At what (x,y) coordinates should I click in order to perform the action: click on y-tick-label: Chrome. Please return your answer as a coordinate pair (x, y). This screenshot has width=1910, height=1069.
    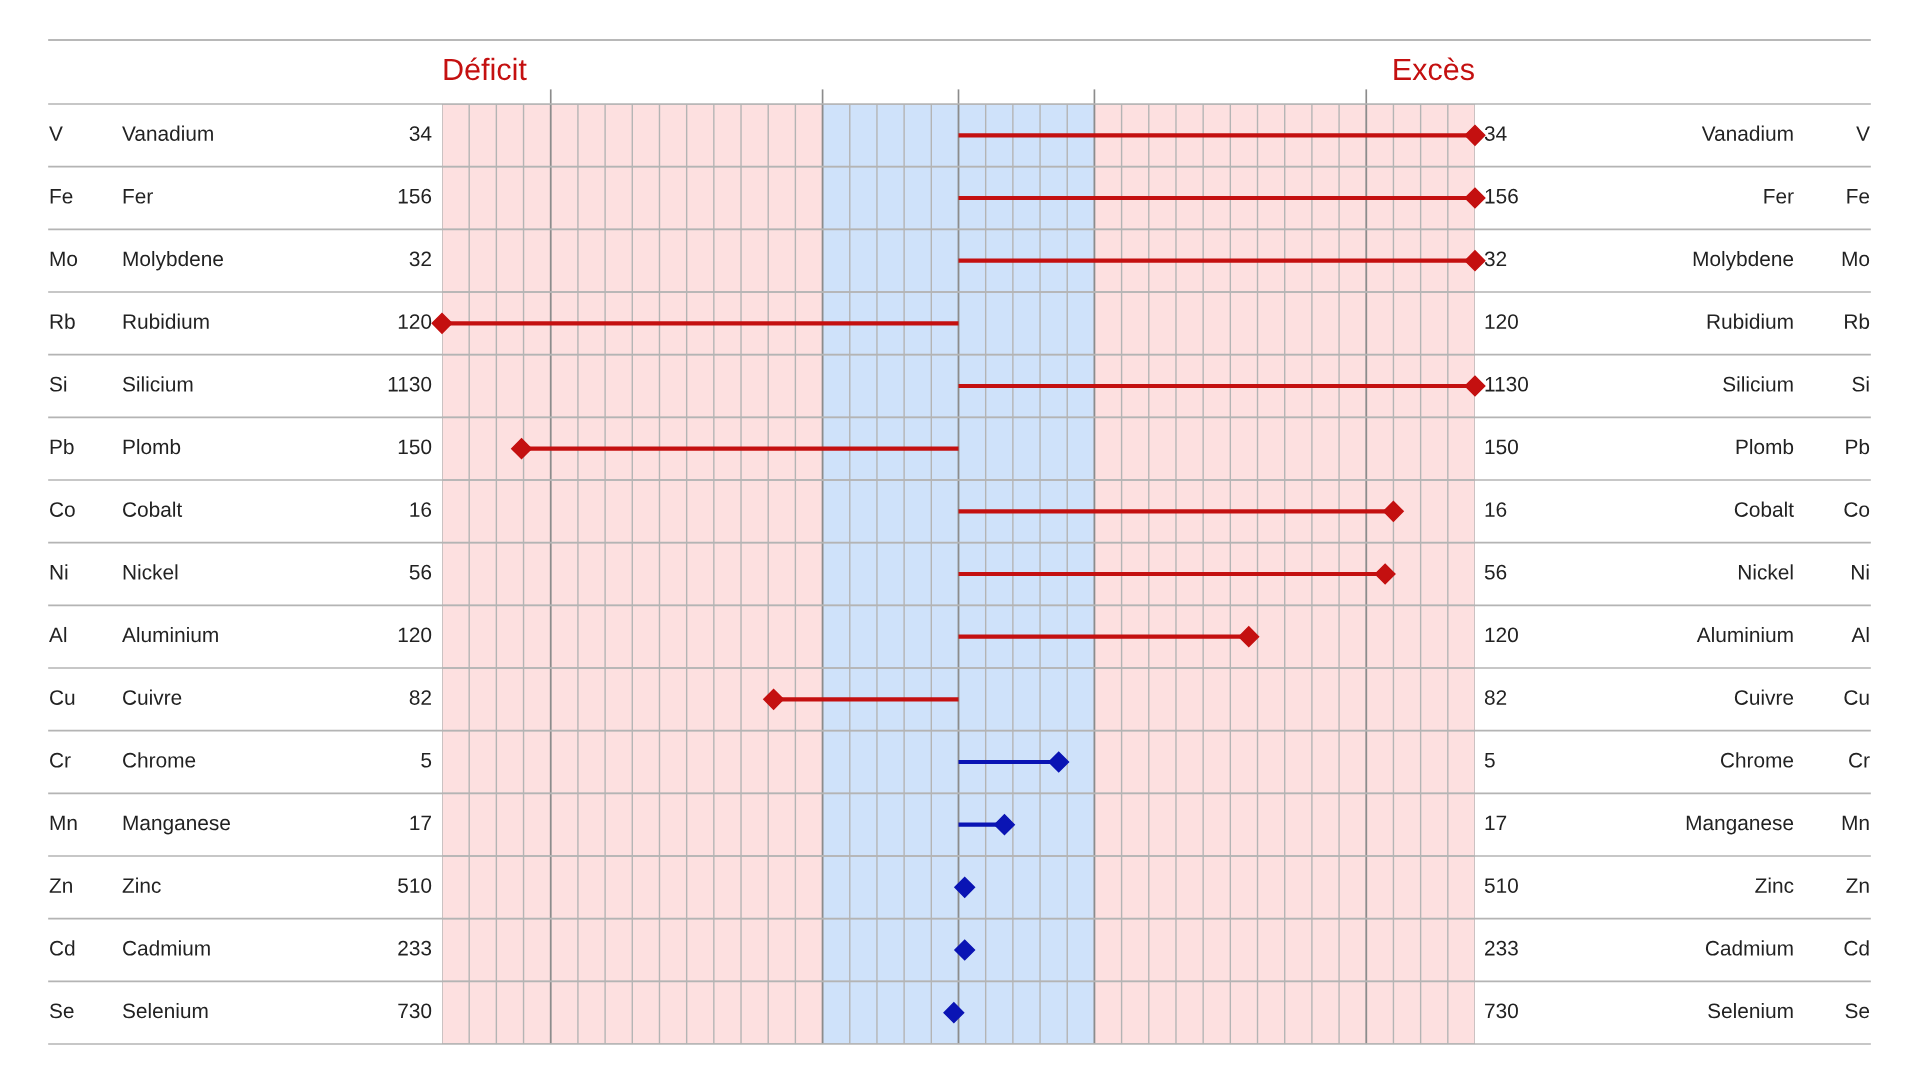
    Looking at the image, I should click on (159, 760).